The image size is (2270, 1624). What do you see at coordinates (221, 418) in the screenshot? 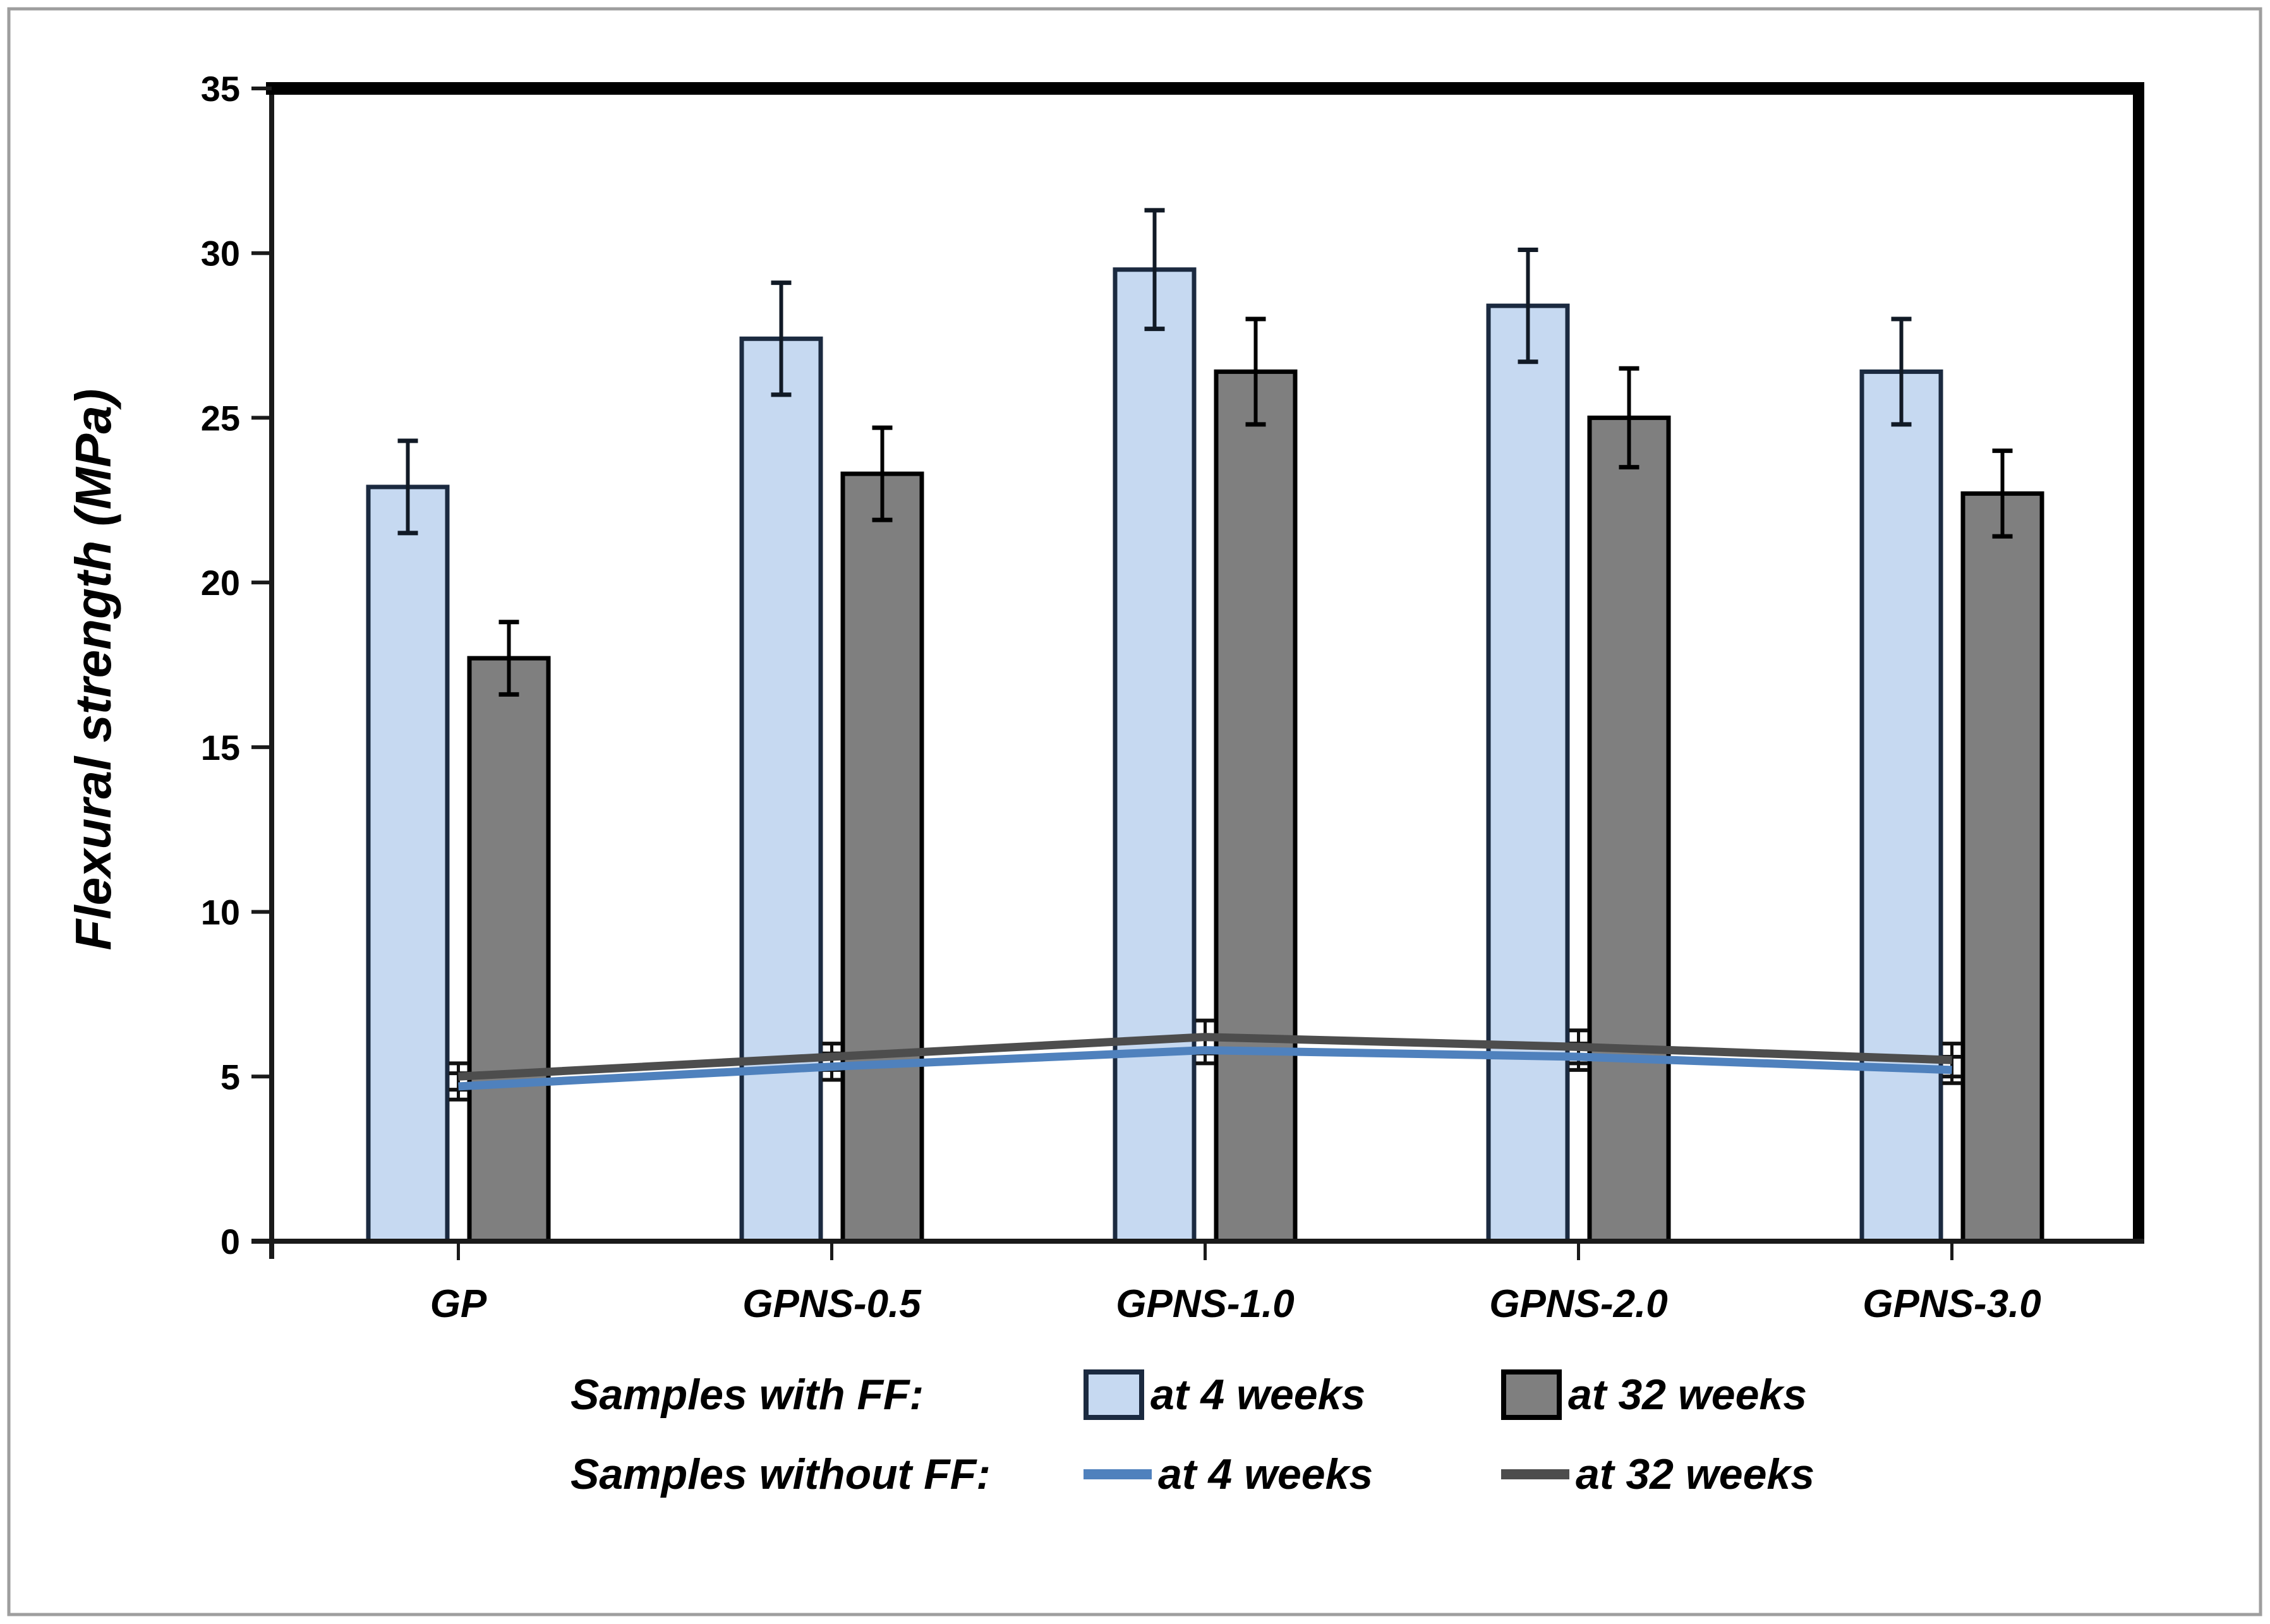
I see `y-tick-label: 25` at bounding box center [221, 418].